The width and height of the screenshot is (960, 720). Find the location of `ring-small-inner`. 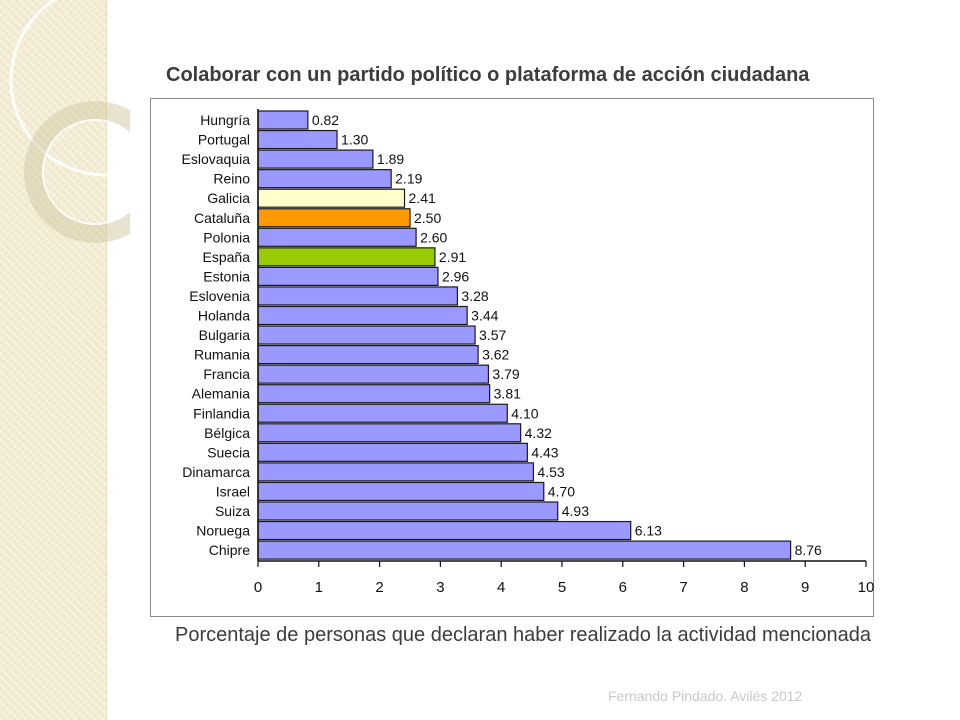

ring-small-inner is located at coordinates (86, 172).